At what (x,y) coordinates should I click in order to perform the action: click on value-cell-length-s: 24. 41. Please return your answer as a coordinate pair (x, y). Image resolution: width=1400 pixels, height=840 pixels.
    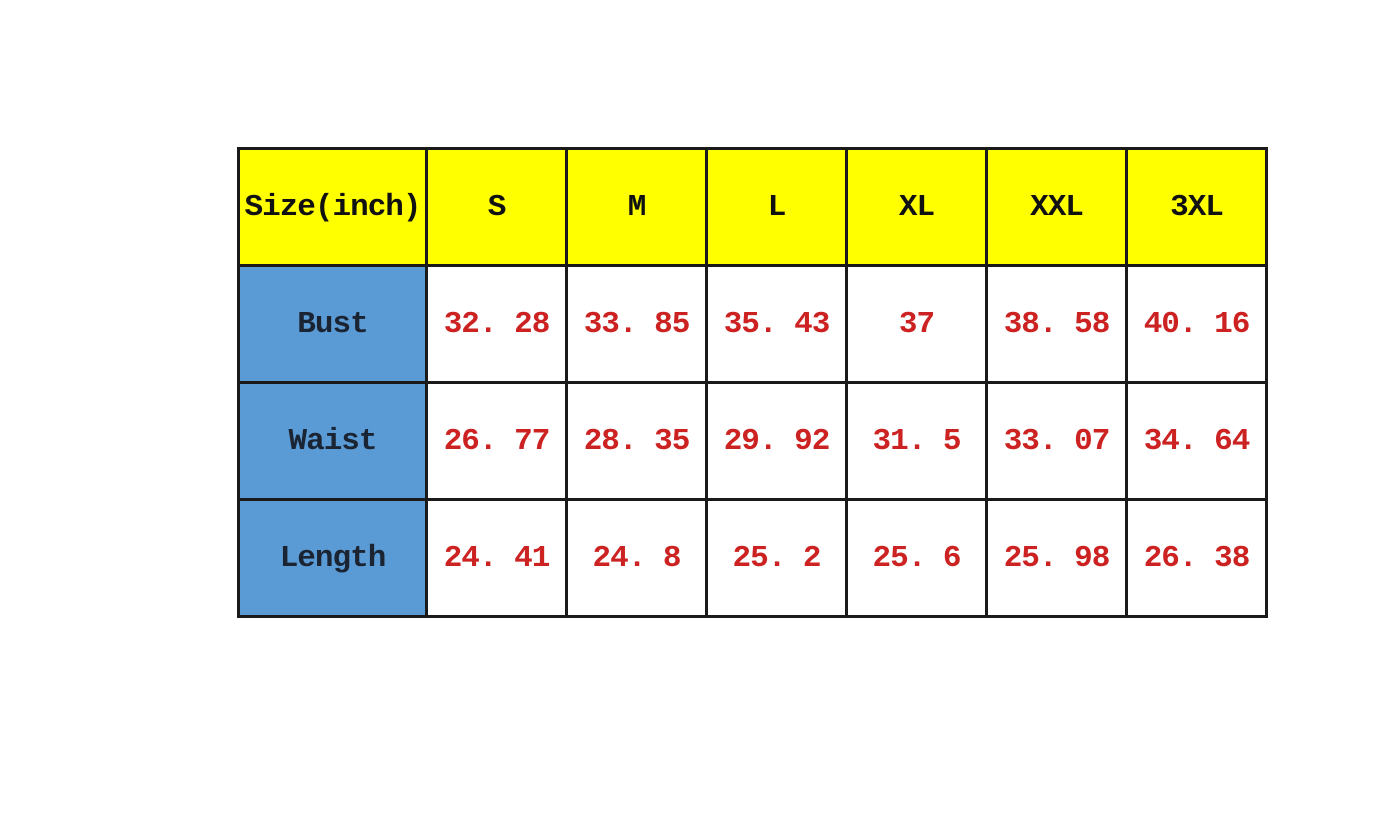
    Looking at the image, I should click on (496, 558).